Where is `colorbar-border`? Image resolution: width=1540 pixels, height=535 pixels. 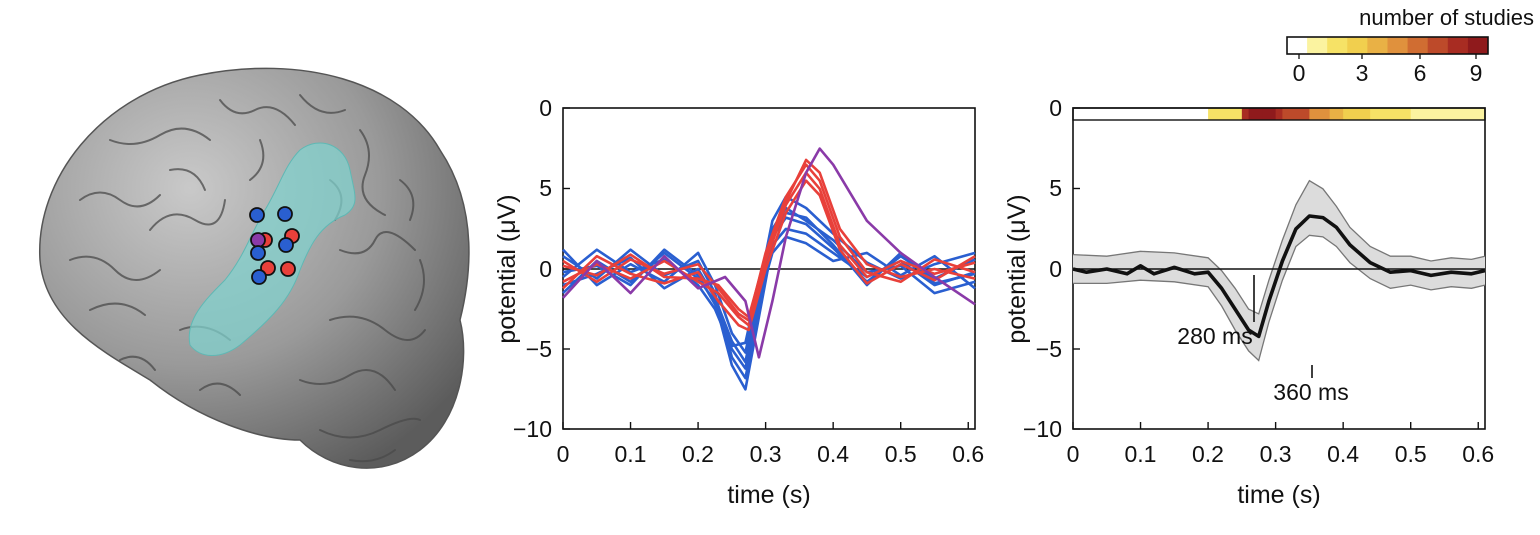 colorbar-border is located at coordinates (1387, 45).